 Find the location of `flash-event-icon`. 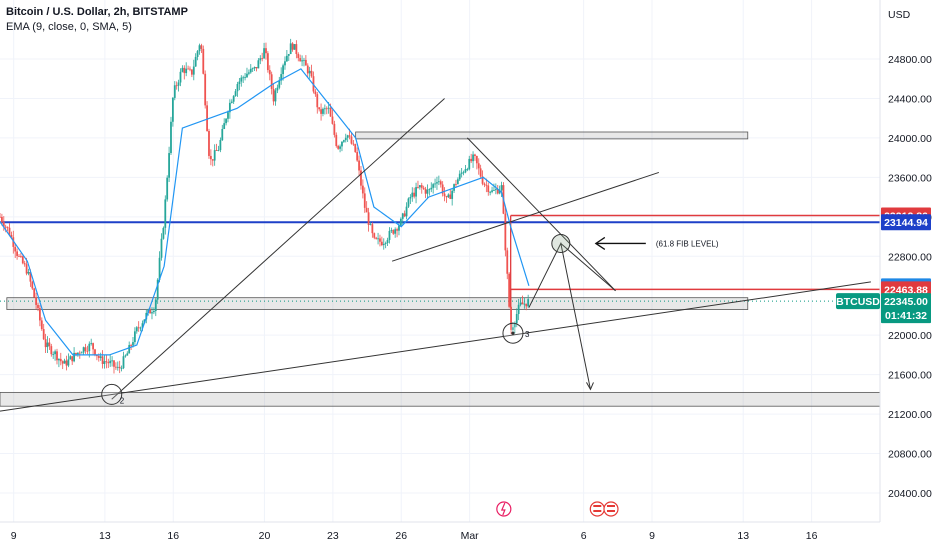

flash-event-icon is located at coordinates (504, 509).